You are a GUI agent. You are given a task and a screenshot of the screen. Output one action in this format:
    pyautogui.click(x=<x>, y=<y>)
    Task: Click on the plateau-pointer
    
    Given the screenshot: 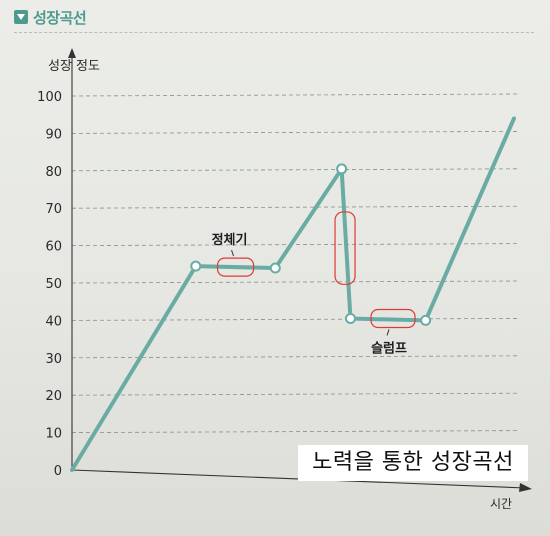 What is the action you would take?
    pyautogui.click(x=233, y=253)
    